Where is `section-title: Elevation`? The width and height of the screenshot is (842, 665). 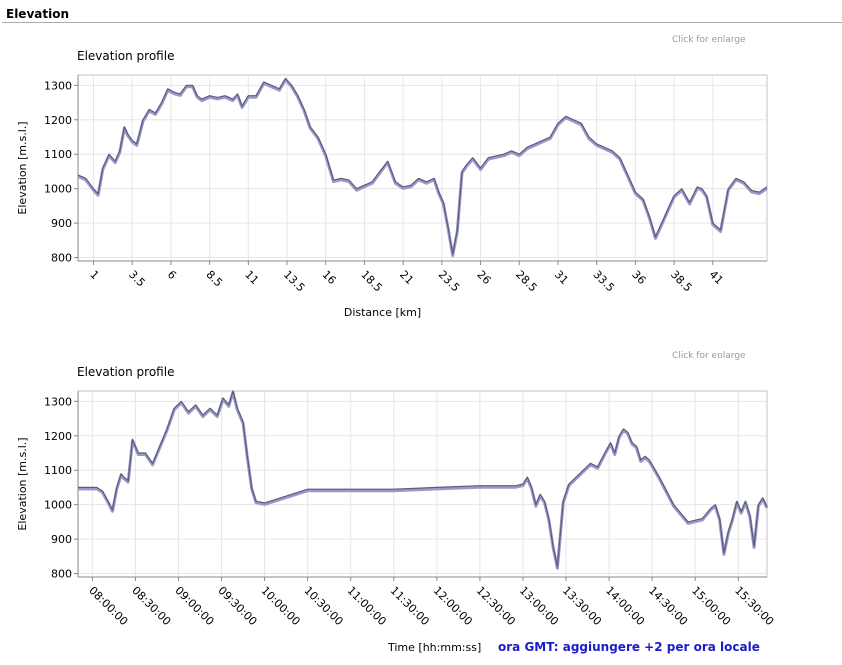 section-title: Elevation is located at coordinates (38, 14).